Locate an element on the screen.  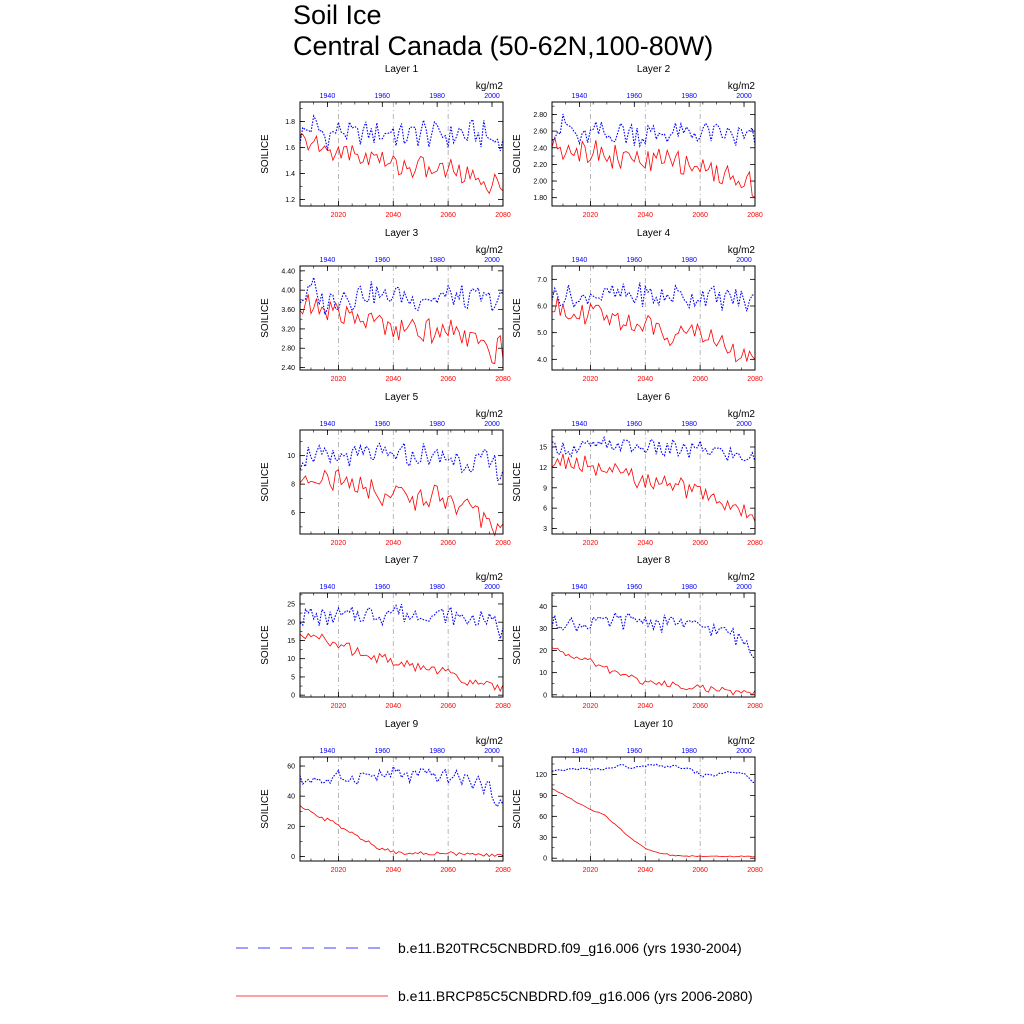
series-future-line is located at coordinates (401, 831).